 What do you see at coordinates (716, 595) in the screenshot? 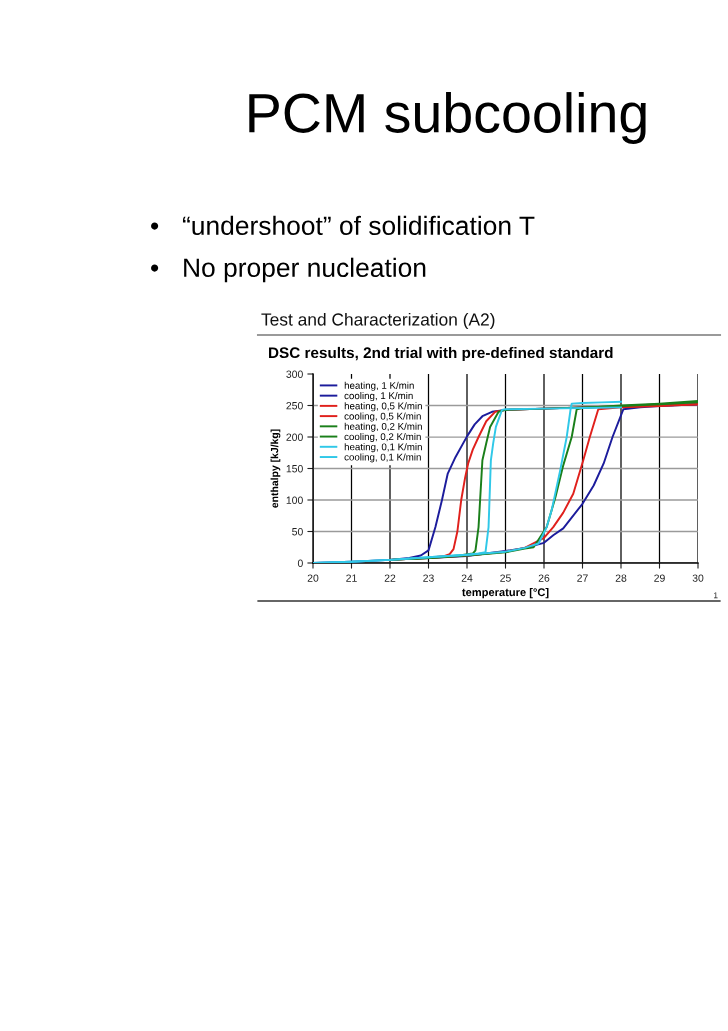
I see `text: 1` at bounding box center [716, 595].